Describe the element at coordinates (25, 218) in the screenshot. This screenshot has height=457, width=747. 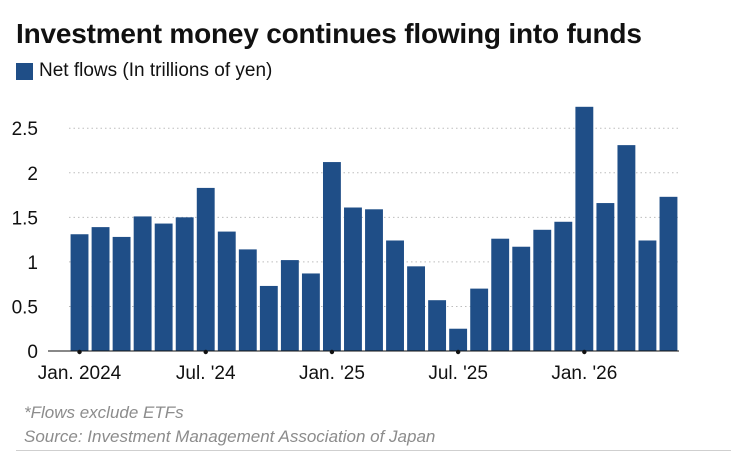
I see `y-tick-label: 1.5` at that location.